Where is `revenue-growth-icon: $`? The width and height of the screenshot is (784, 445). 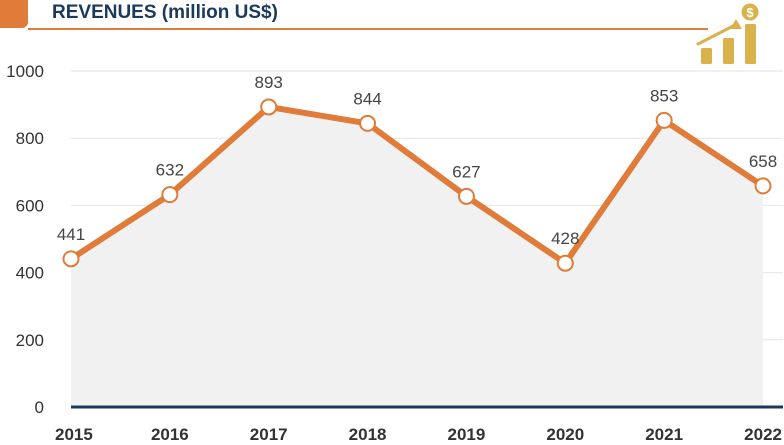 revenue-growth-icon: $ is located at coordinates (727, 33).